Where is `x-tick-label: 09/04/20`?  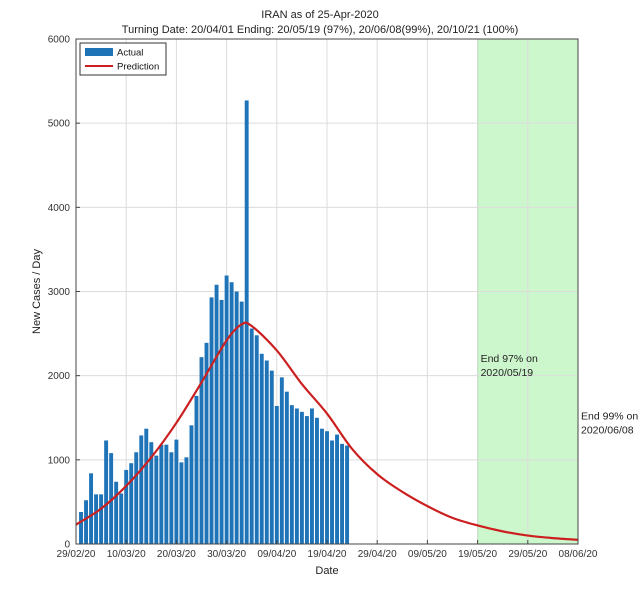
x-tick-label: 09/04/20 is located at coordinates (276, 554).